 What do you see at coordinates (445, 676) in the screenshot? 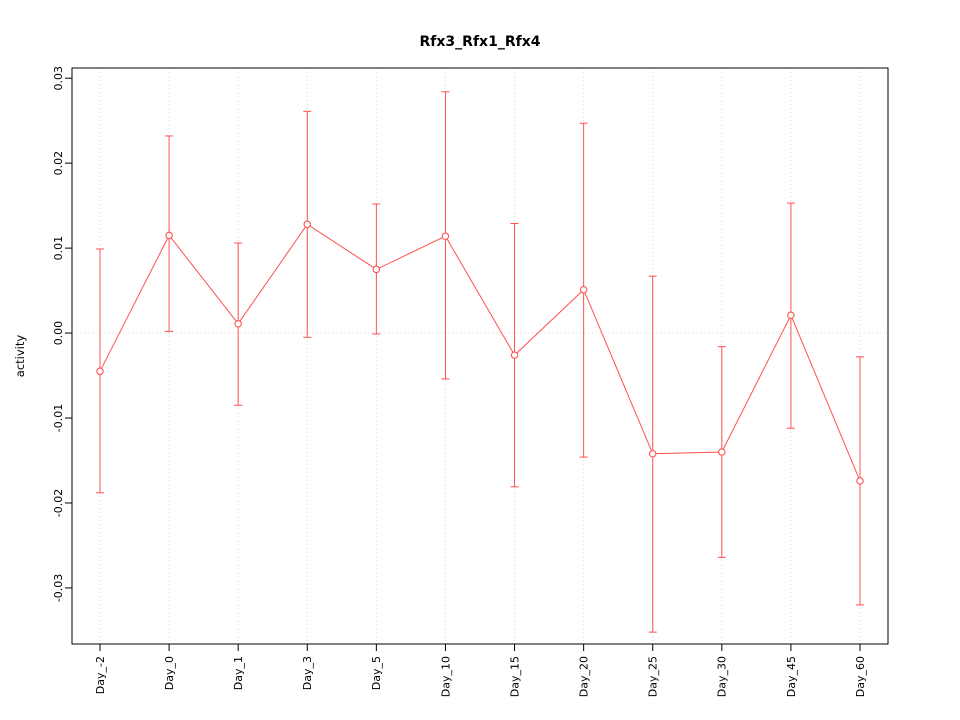
I see `x-tick-label: Day_10` at bounding box center [445, 676].